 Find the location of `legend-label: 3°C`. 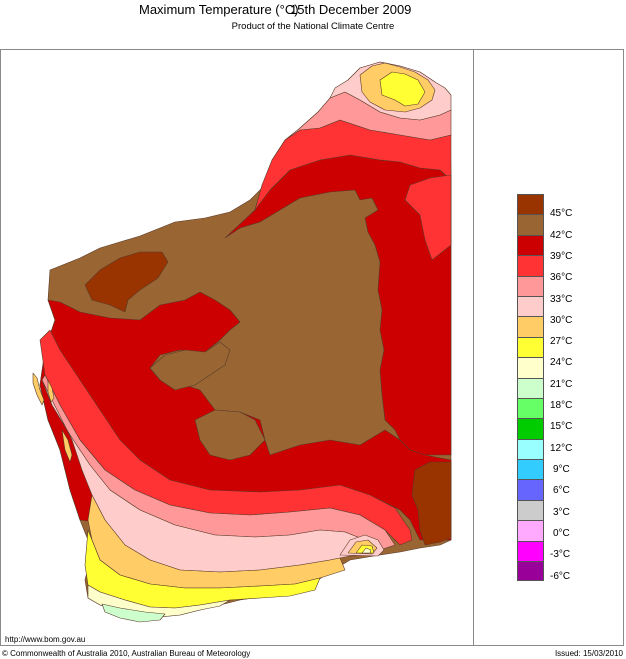

legend-label: 3°C is located at coordinates (561, 512).